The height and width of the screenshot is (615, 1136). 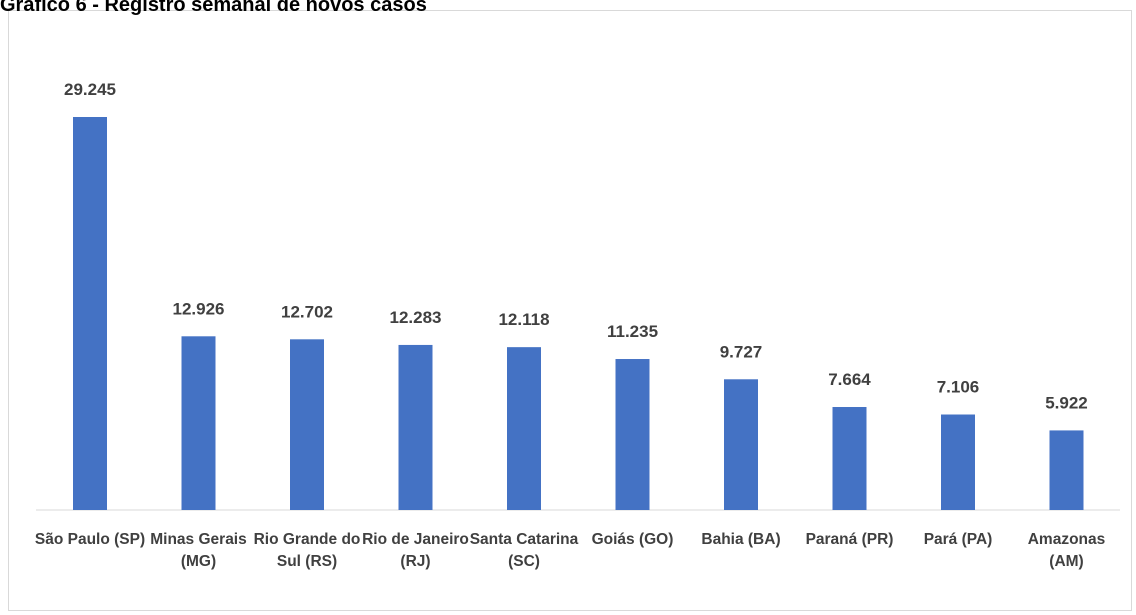 What do you see at coordinates (1066, 550) in the screenshot?
I see `x-tick-label: Amazonas (AM)` at bounding box center [1066, 550].